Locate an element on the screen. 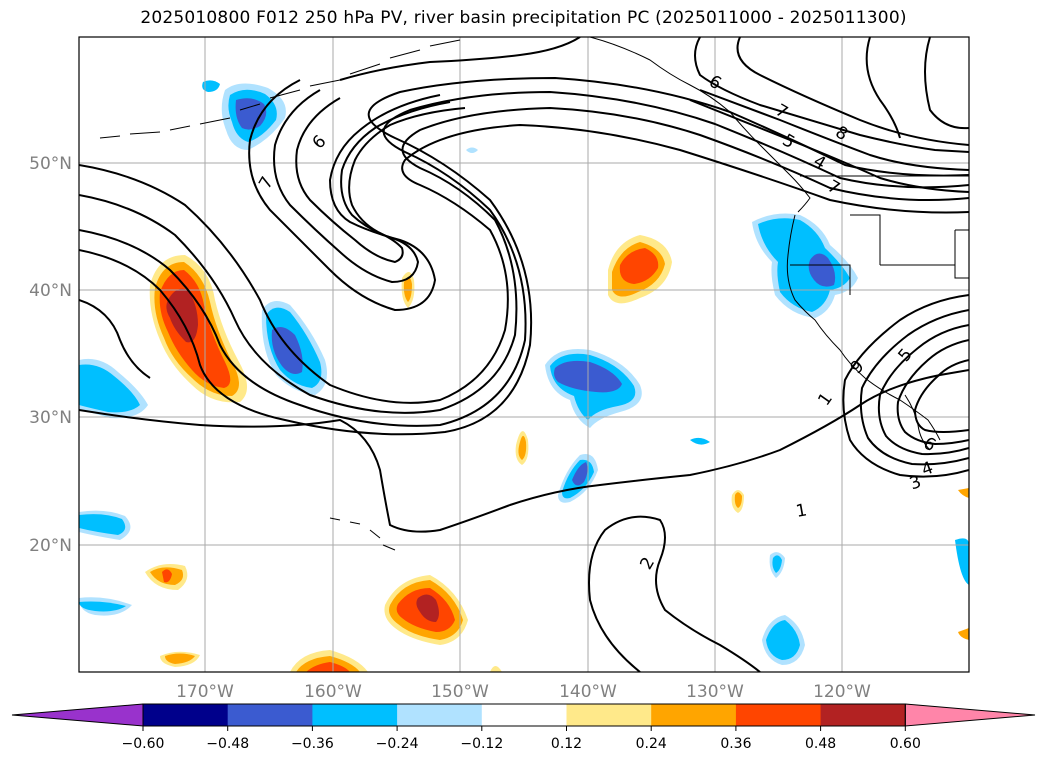 The height and width of the screenshot is (765, 1047). lat-label: 30°N is located at coordinates (50, 418).